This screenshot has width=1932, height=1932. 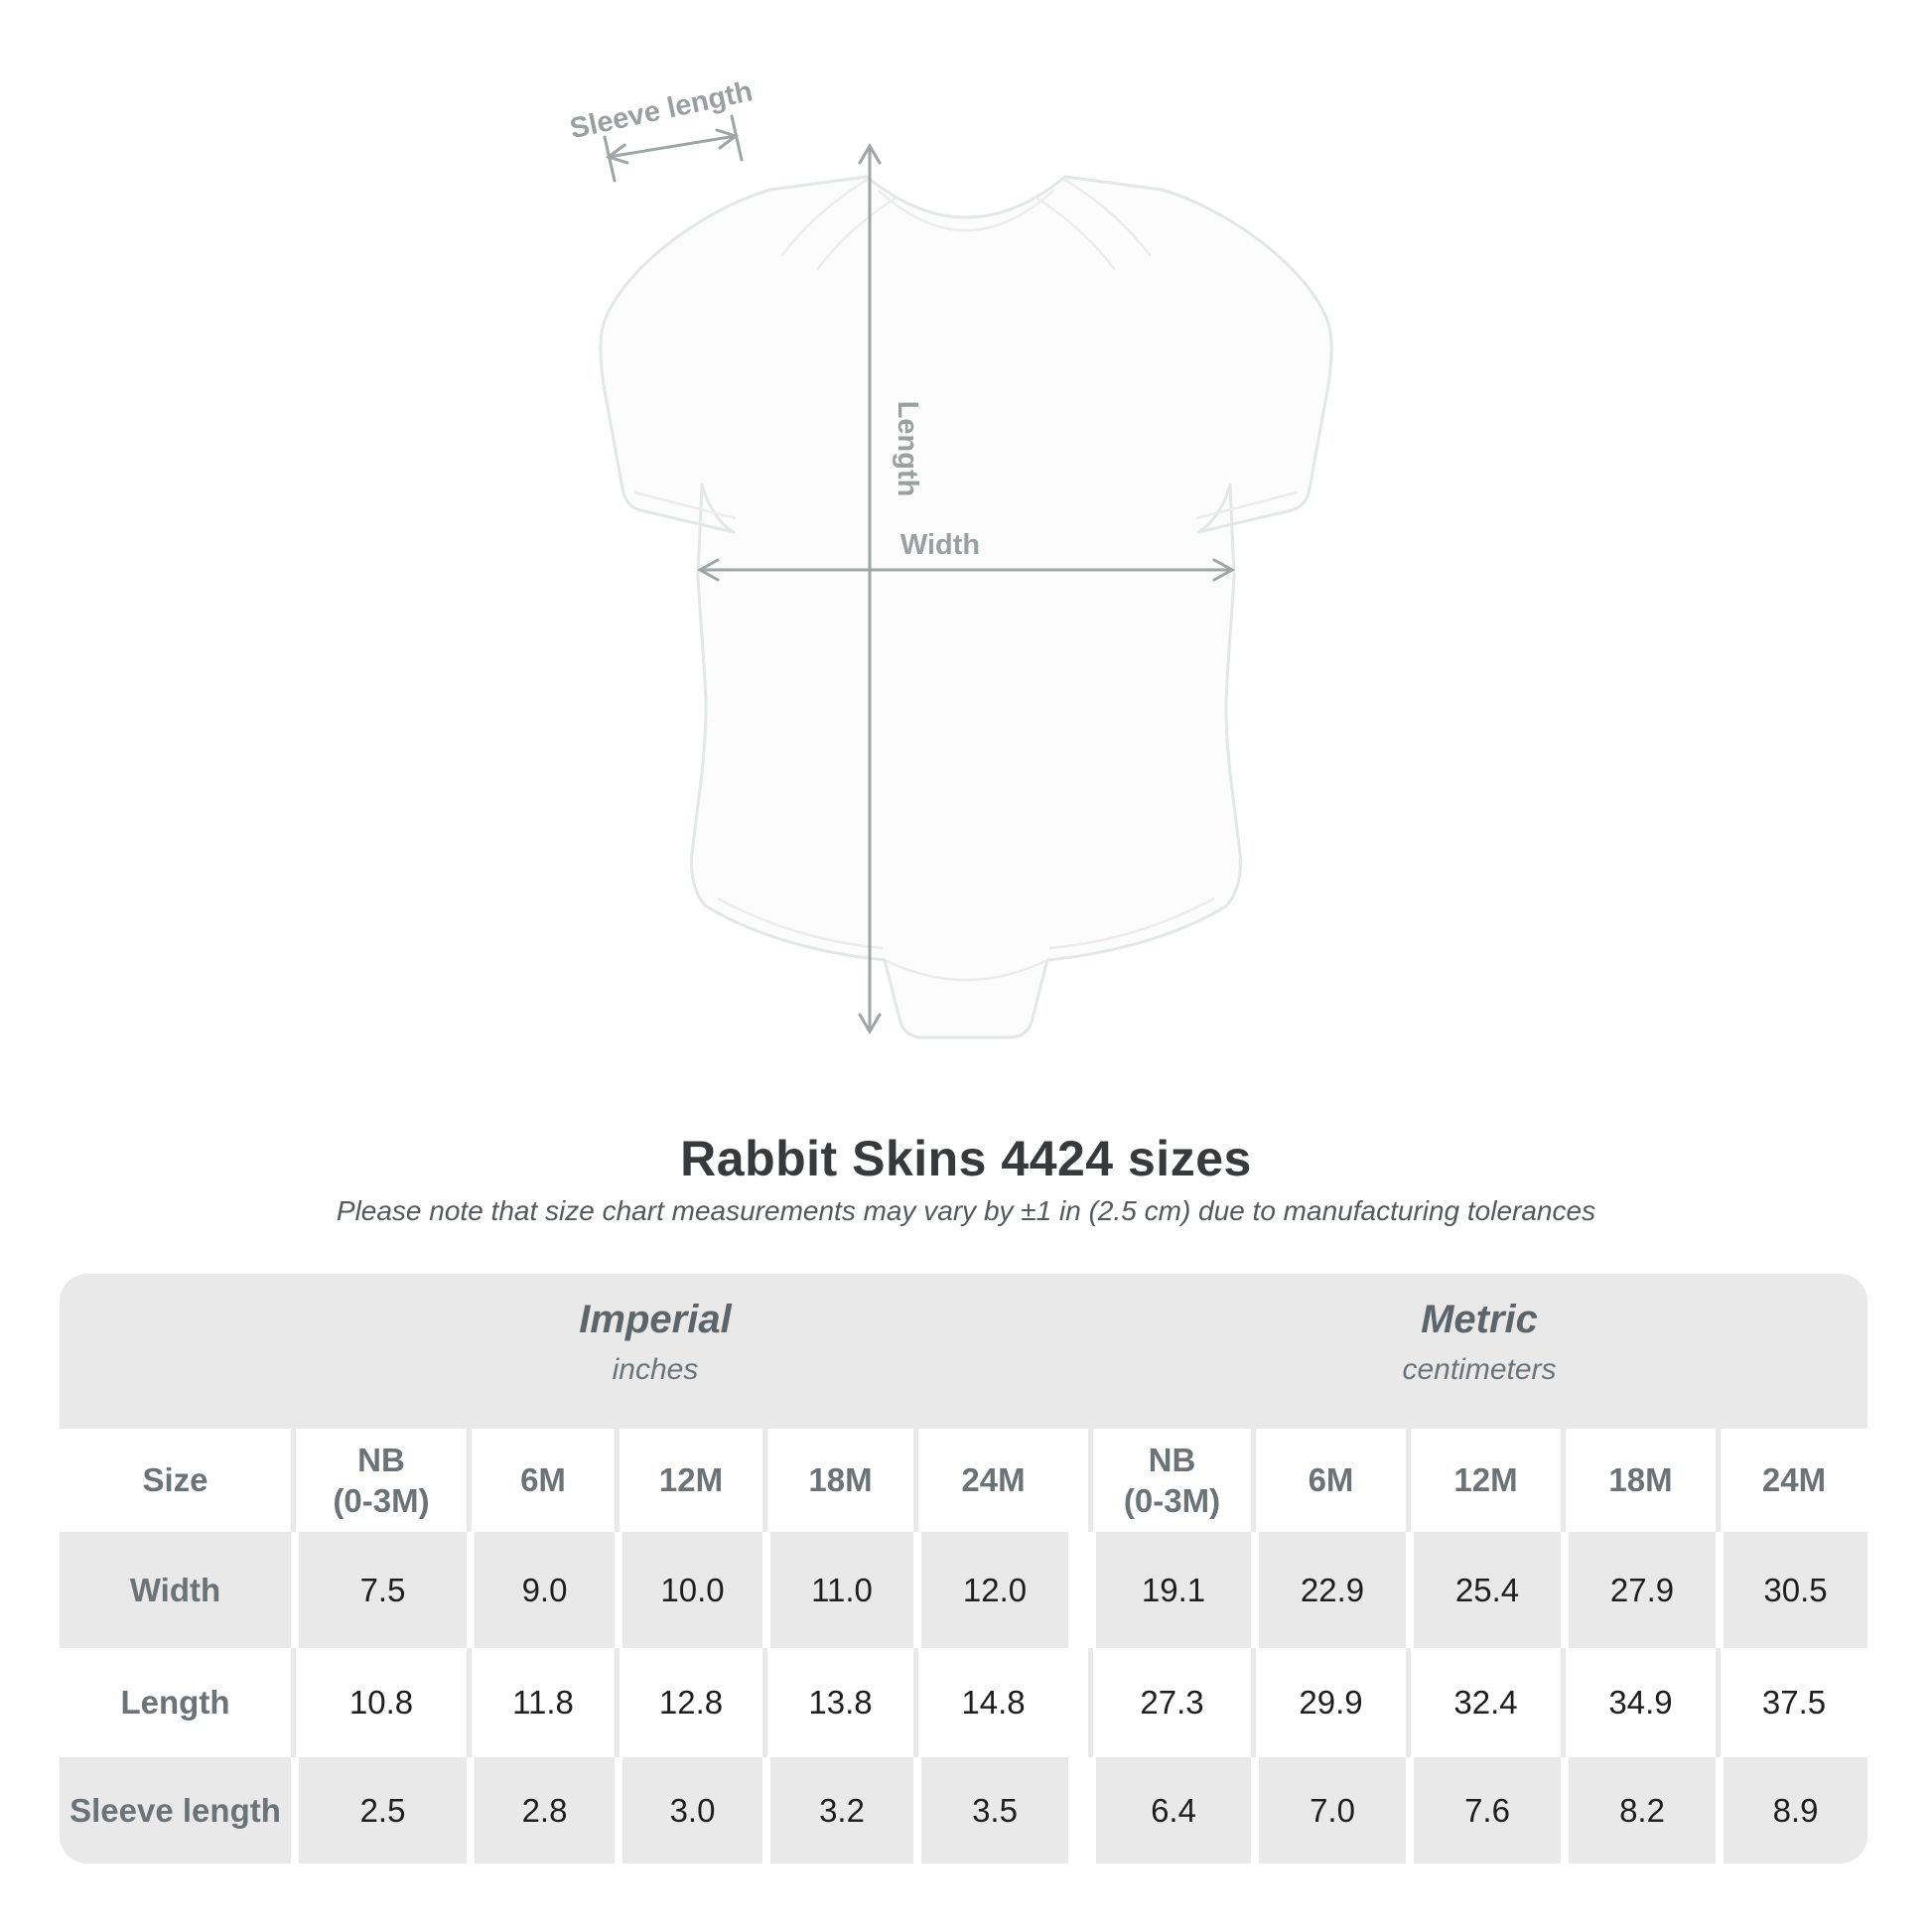 I want to click on length-imperial-12m: 12.8, so click(x=688, y=1703).